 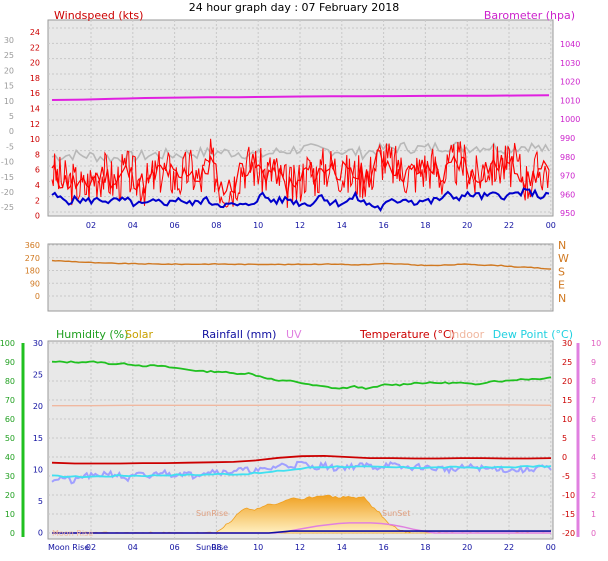 I want to click on windspeed-tick: 10, so click(x=35, y=139).